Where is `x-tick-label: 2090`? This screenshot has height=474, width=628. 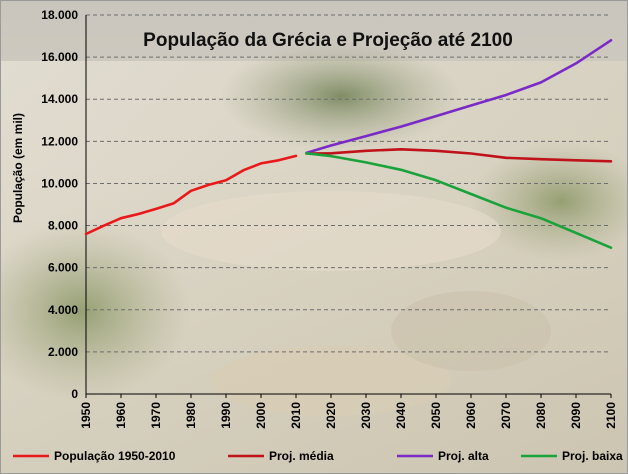
x-tick-label: 2090 is located at coordinates (576, 415).